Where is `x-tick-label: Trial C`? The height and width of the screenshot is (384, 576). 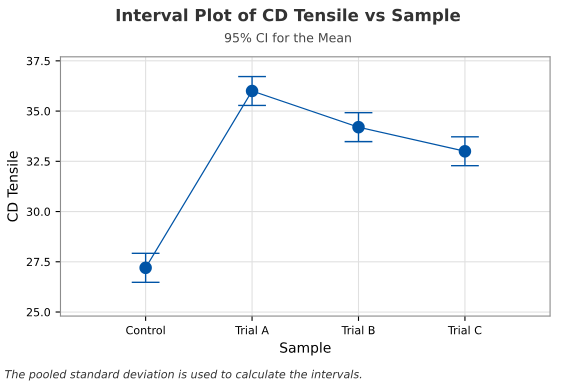
x-tick-label: Trial C is located at coordinates (465, 330).